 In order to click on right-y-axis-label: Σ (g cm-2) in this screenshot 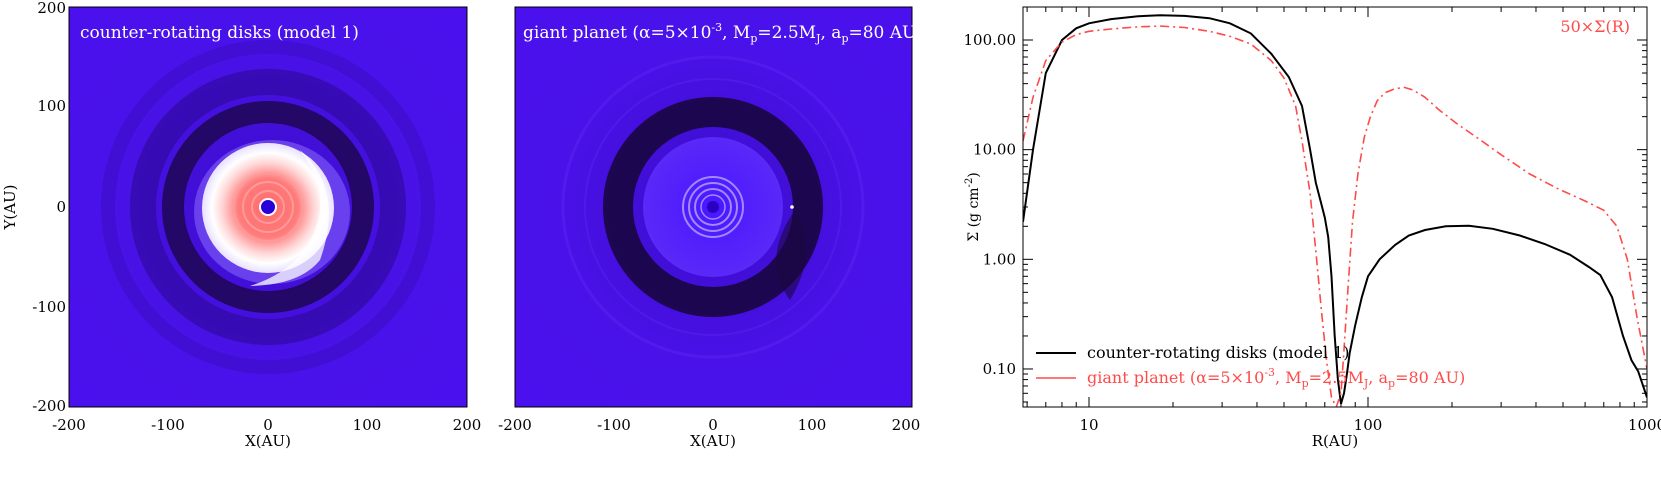, I will do `click(973, 207)`.